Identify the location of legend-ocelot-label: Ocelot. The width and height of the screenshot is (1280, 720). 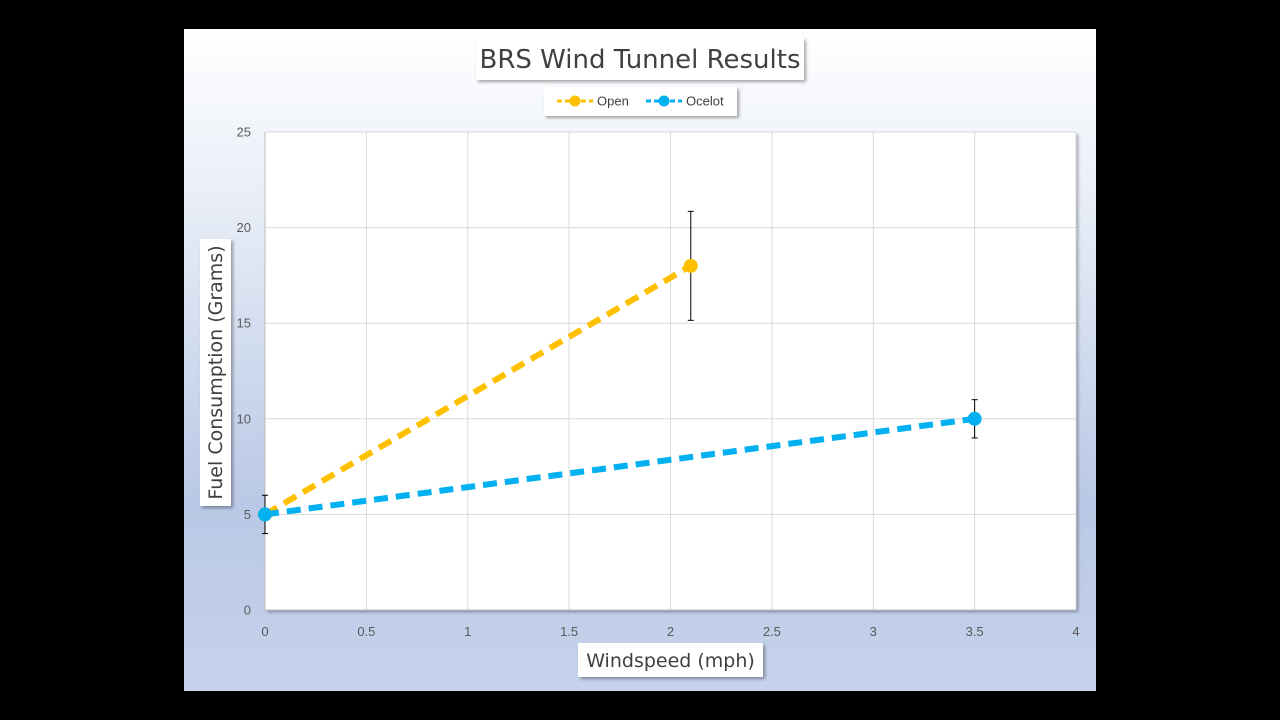
(705, 101).